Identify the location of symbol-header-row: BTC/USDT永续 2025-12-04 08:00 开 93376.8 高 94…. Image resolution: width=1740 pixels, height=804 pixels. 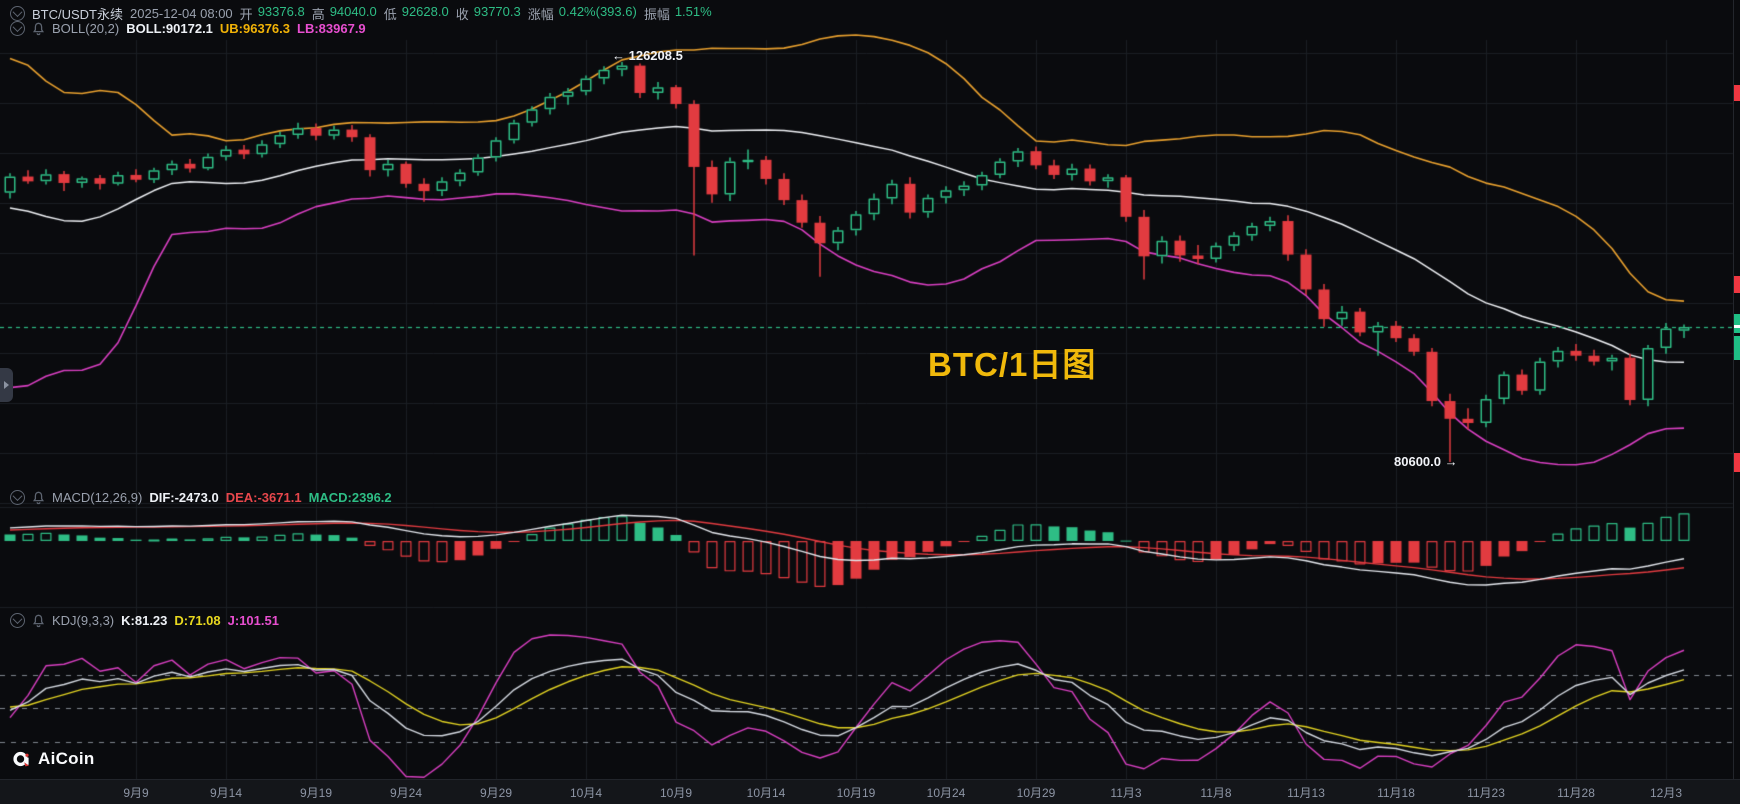
(361, 13).